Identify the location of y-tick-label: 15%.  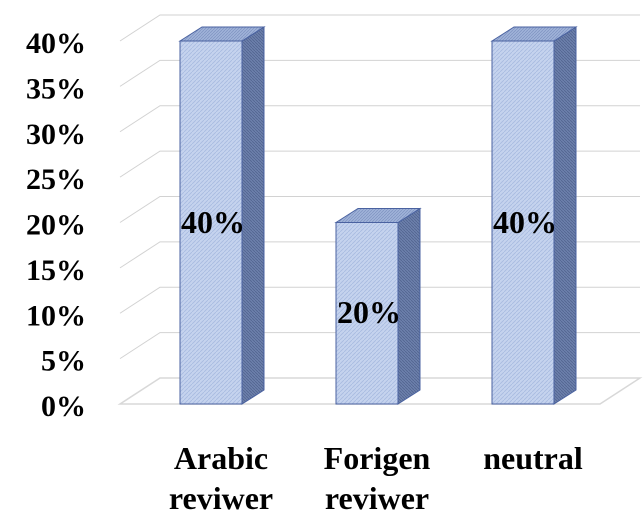
(56, 270).